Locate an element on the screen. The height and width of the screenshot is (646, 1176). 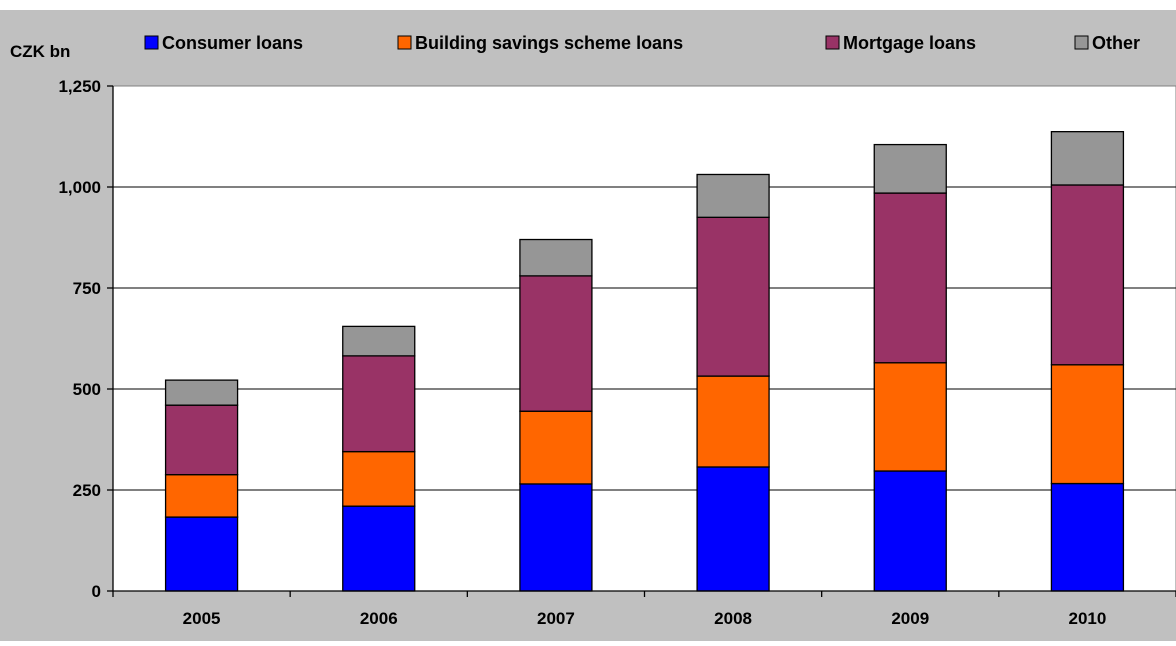
bar-other-2005 is located at coordinates (201, 392).